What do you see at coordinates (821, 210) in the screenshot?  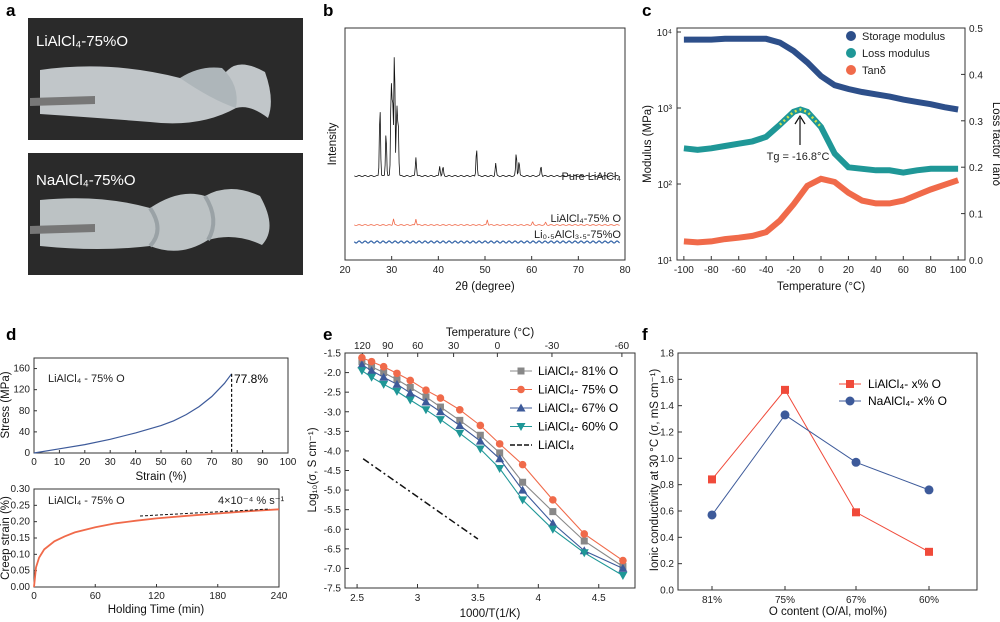 I see `series-tan-delta` at bounding box center [821, 210].